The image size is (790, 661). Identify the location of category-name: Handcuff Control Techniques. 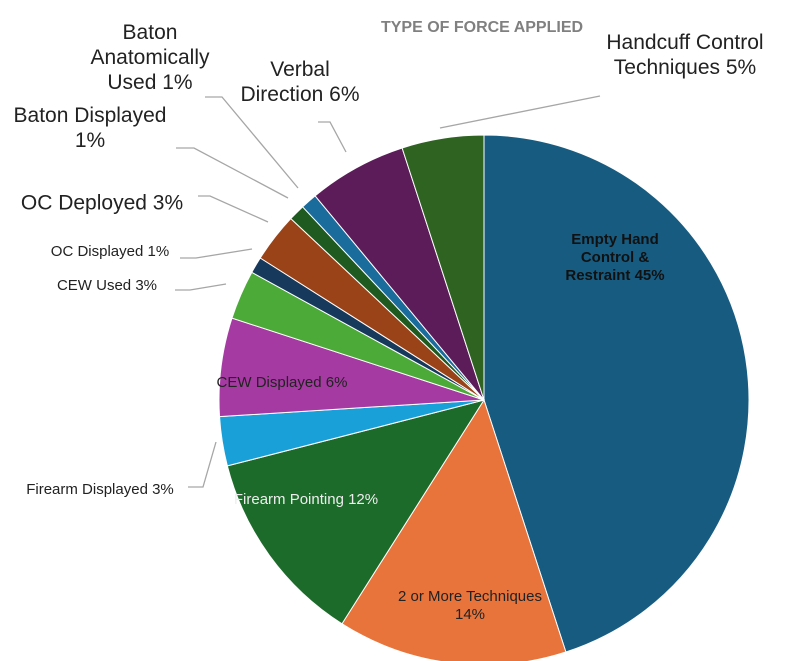
(685, 54).